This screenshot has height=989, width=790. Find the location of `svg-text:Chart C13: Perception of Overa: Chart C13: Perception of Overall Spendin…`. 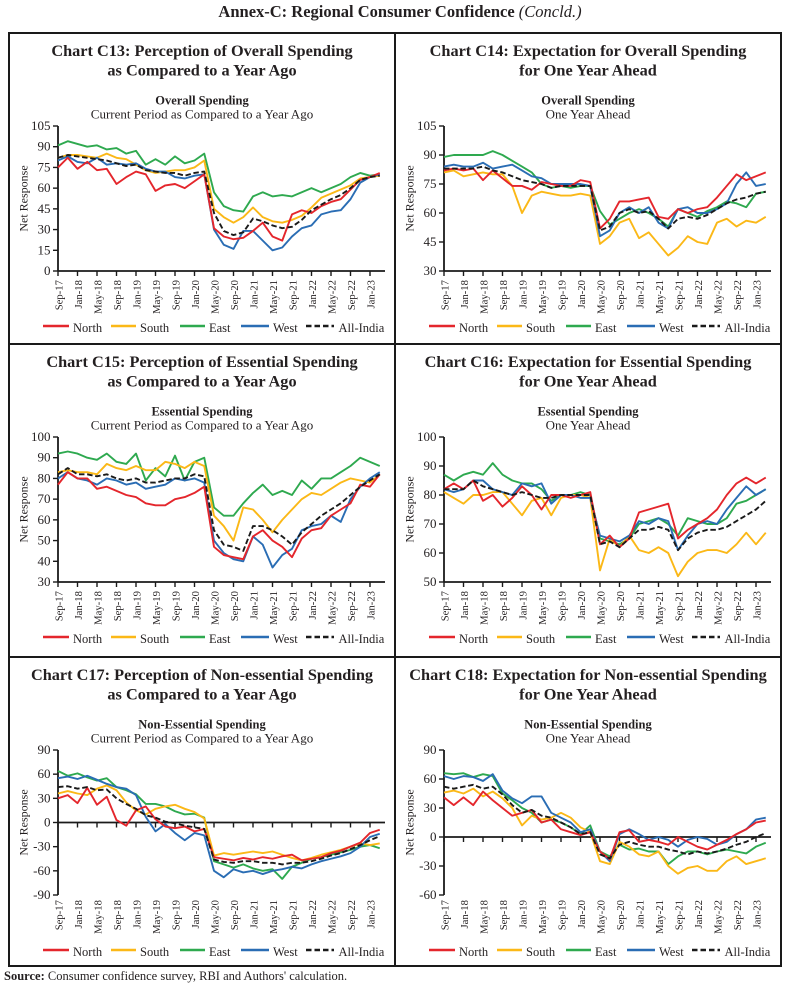

svg-text:Chart C13: Perception of Overa: Chart C13: Perception of Overall Spendin… is located at coordinates (201, 50).